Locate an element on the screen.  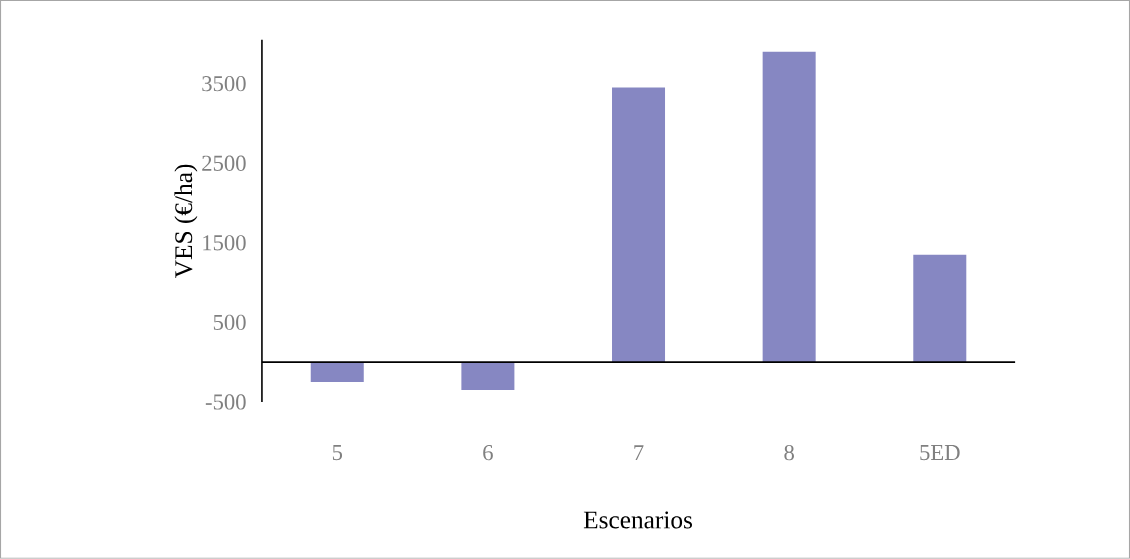
x-tick-label: 5ED is located at coordinates (940, 453).